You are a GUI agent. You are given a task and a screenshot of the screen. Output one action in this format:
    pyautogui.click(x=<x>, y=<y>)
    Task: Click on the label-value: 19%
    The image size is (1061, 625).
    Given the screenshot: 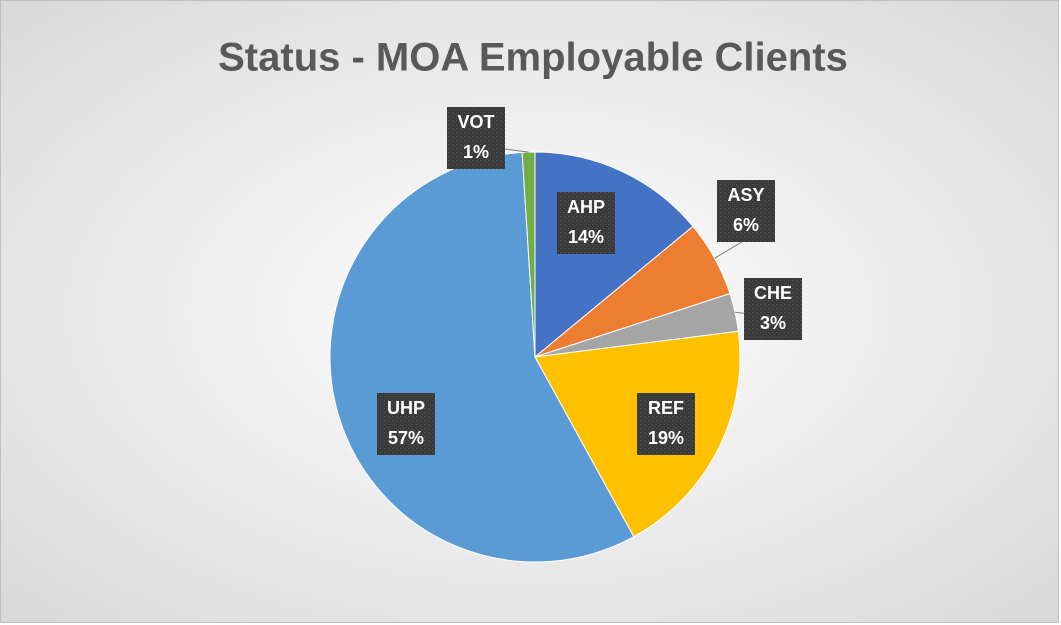 What is the action you would take?
    pyautogui.click(x=666, y=438)
    